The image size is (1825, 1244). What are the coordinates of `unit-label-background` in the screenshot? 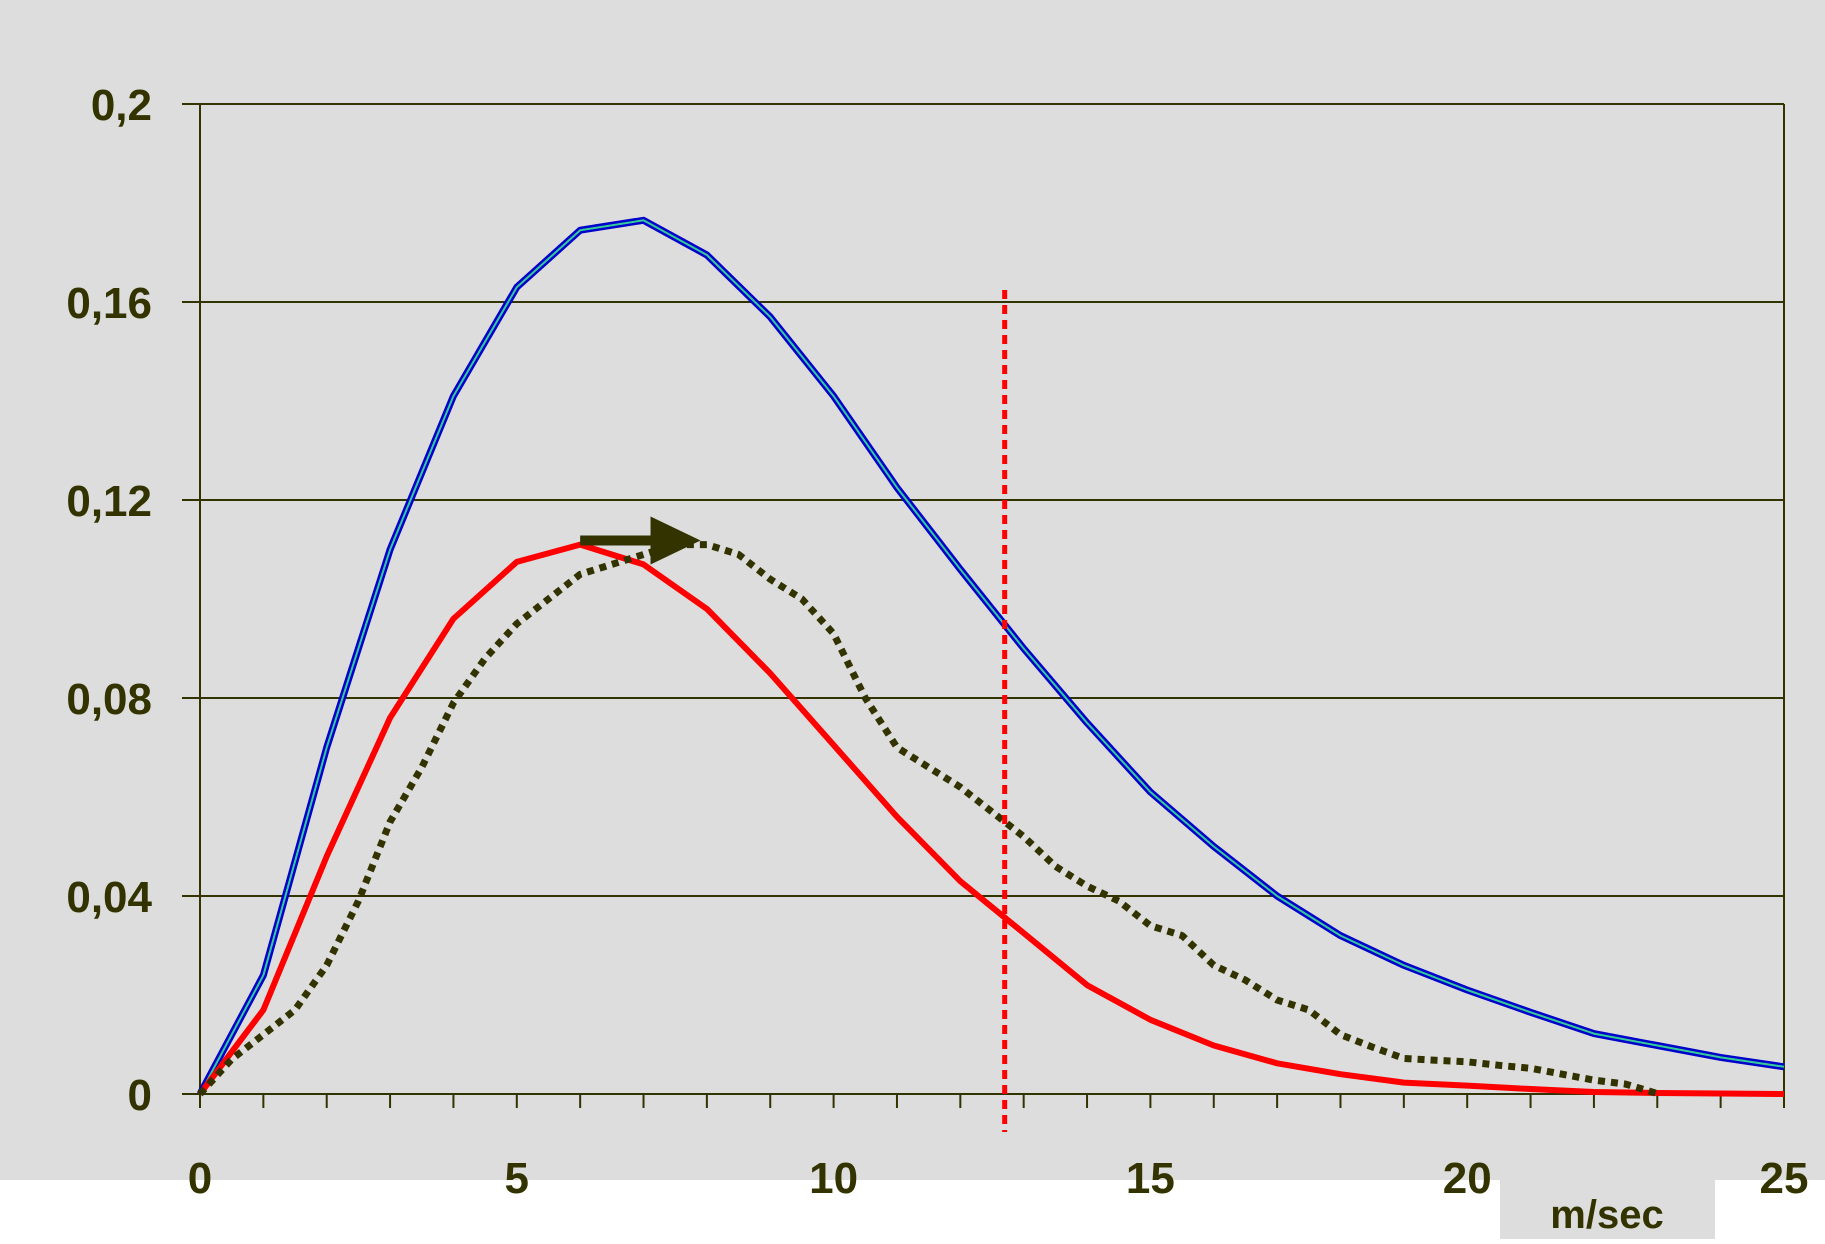 It's located at (1607, 1209).